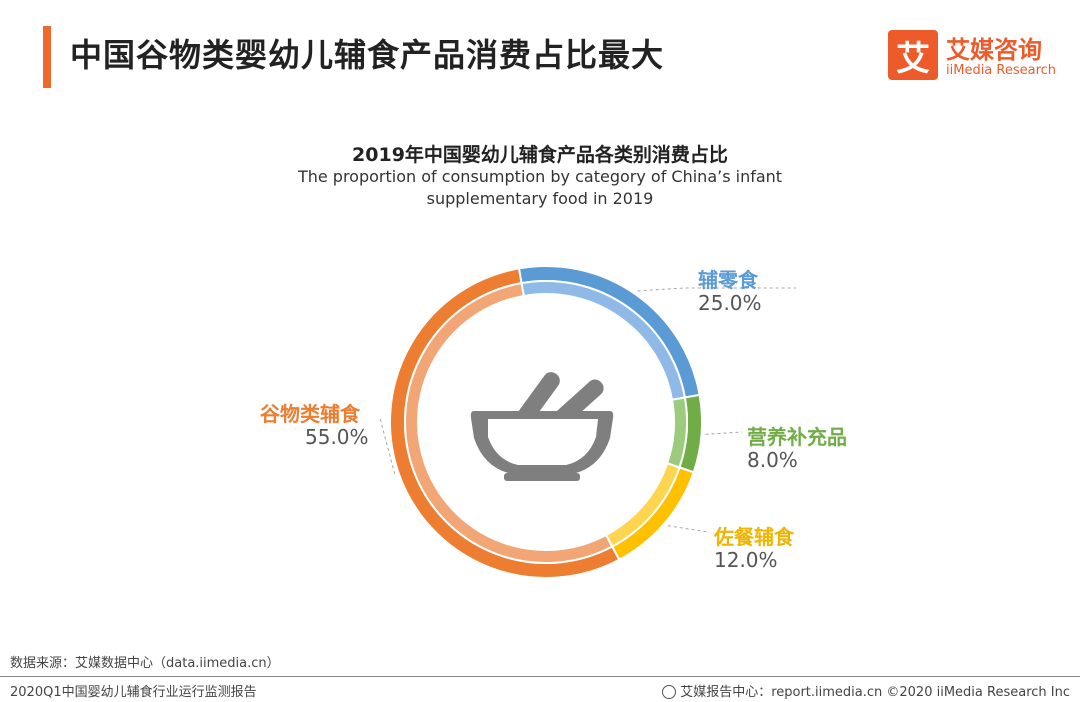 This screenshot has width=1080, height=702. Describe the element at coordinates (669, 692) in the screenshot. I see `globe-icon` at that location.